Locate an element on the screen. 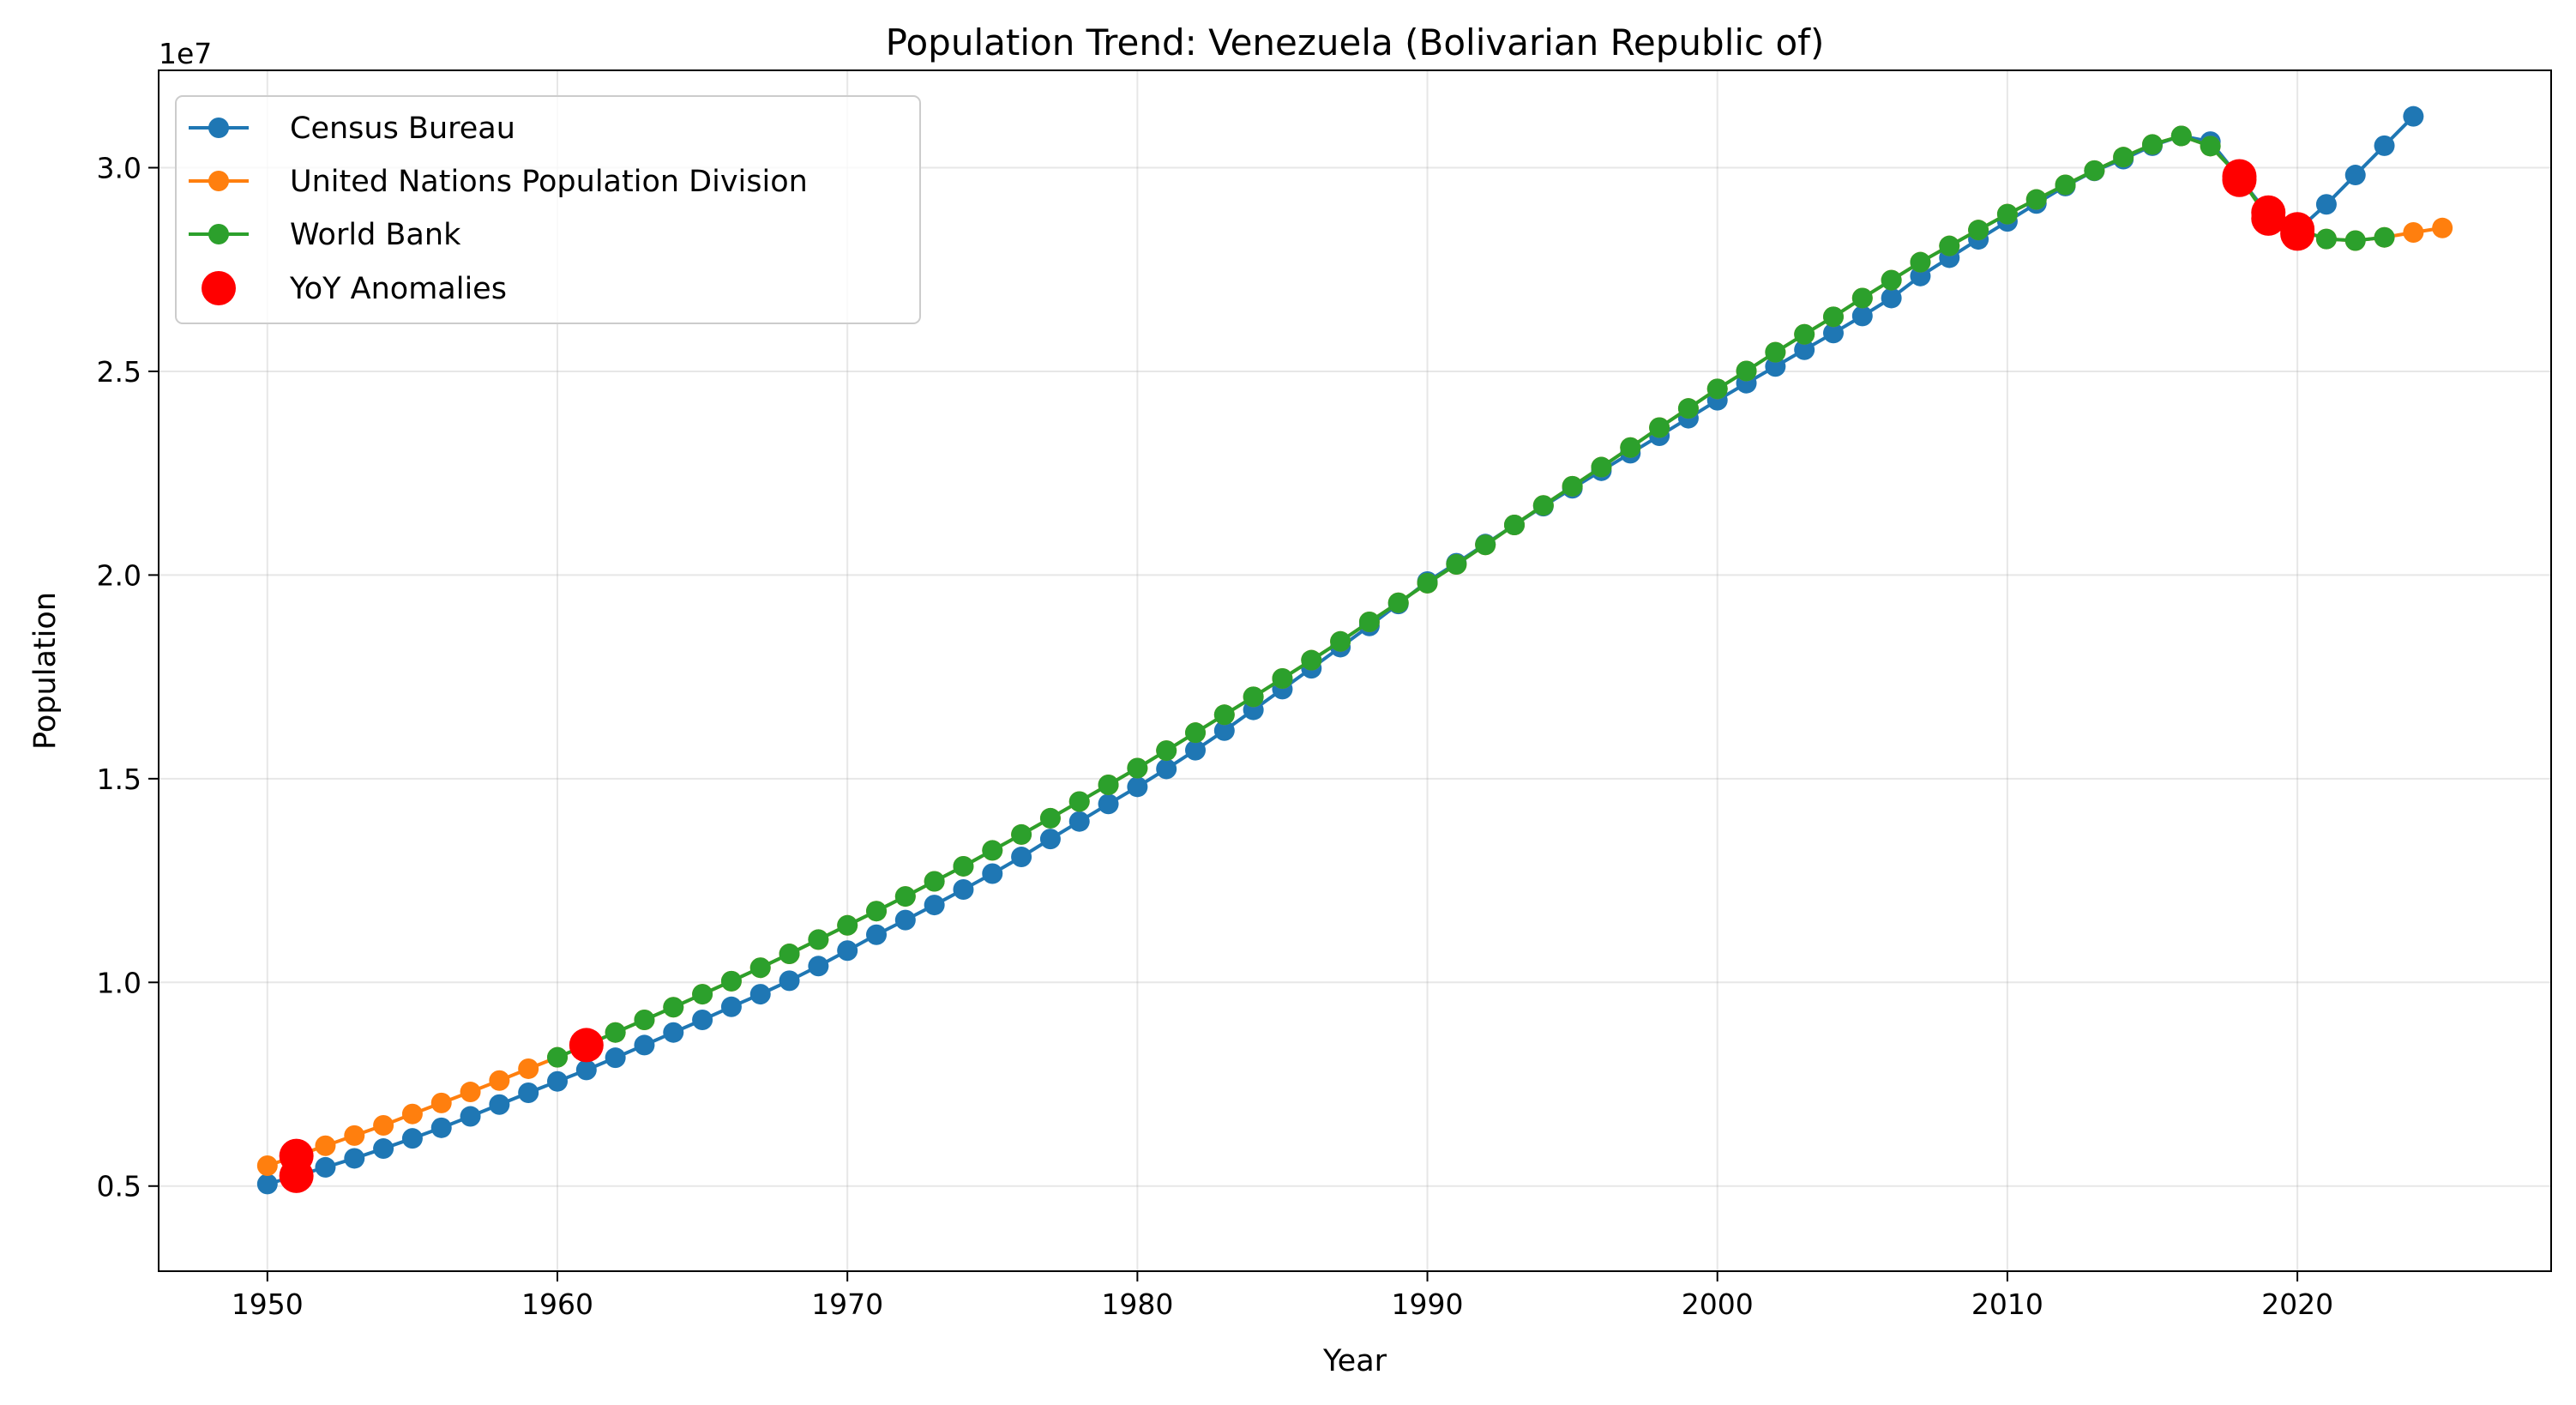 The height and width of the screenshot is (1405, 2576). x-tick-label: 1960 is located at coordinates (557, 1304).